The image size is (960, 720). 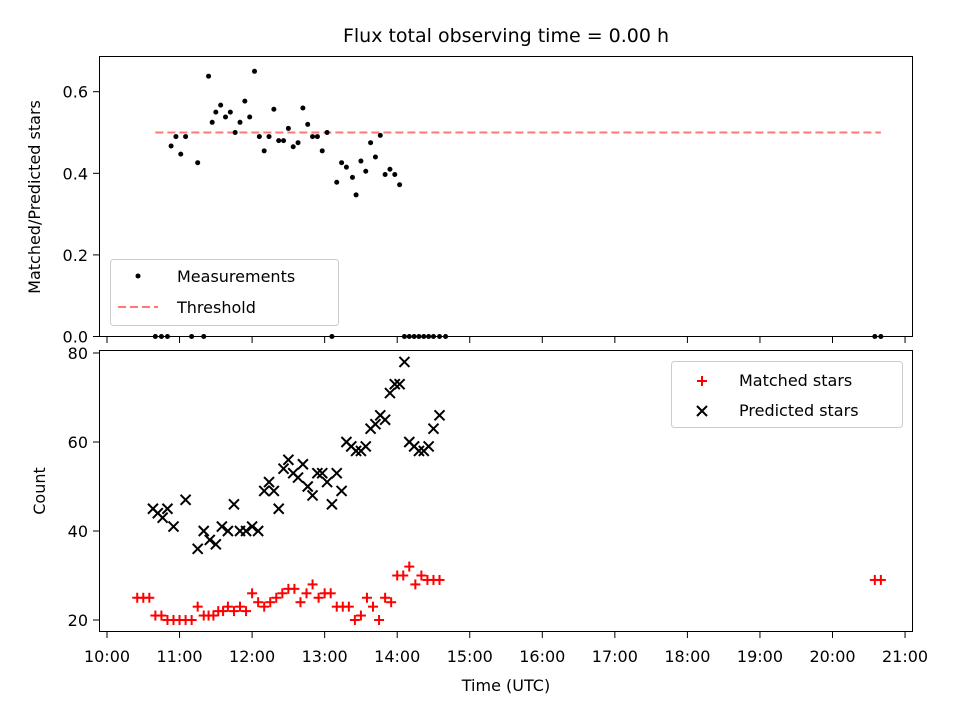 What do you see at coordinates (179, 656) in the screenshot?
I see `count-x-tick-label: 11:00` at bounding box center [179, 656].